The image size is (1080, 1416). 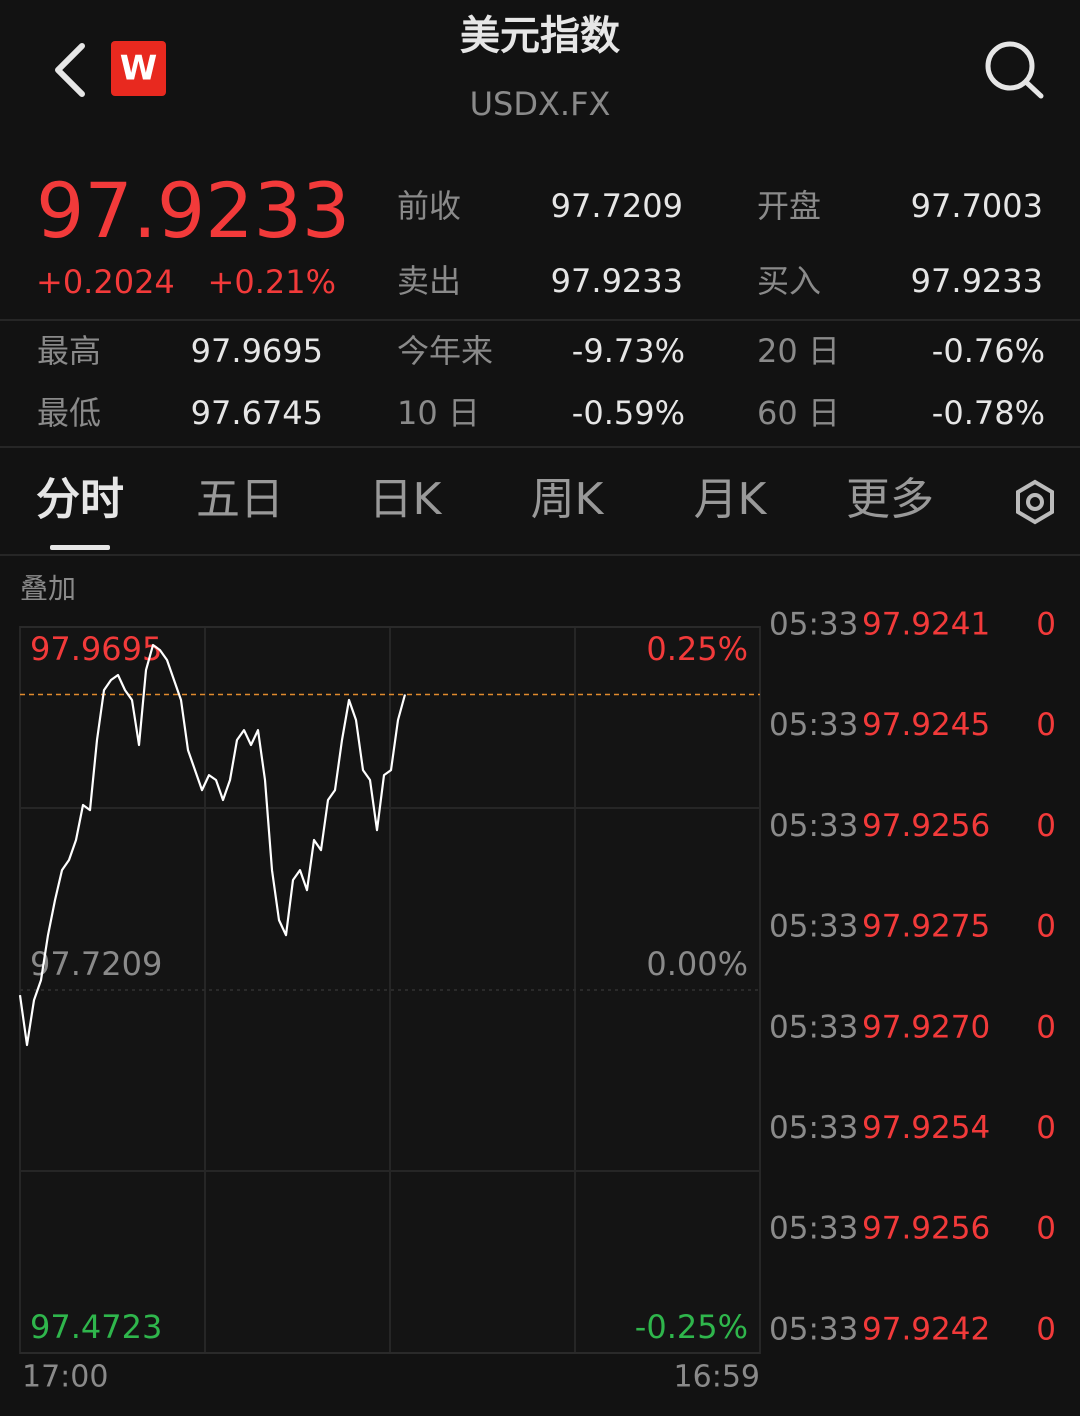 What do you see at coordinates (798, 351) in the screenshot?
I see `stat-label: 20 日` at bounding box center [798, 351].